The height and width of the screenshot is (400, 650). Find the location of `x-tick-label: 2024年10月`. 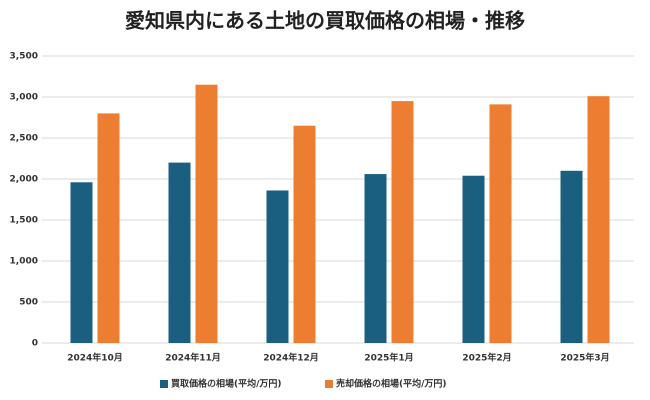

x-tick-label: 2024年10月 is located at coordinates (95, 358).